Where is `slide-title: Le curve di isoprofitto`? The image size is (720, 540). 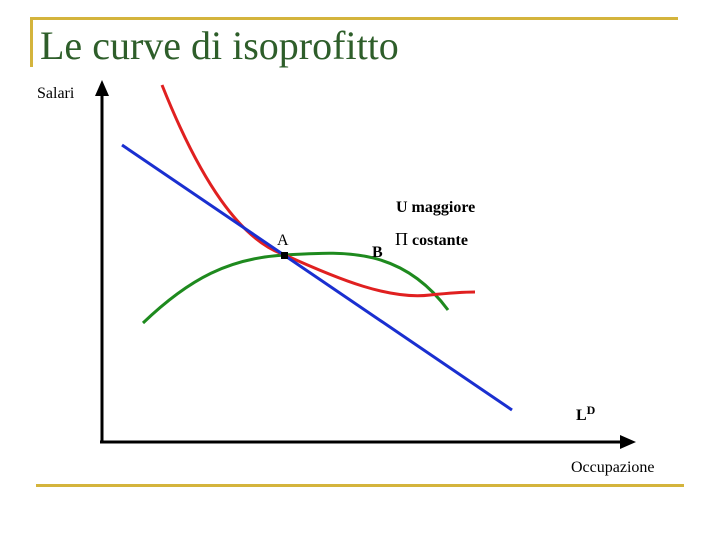 slide-title: Le curve di isoprofitto is located at coordinates (219, 45).